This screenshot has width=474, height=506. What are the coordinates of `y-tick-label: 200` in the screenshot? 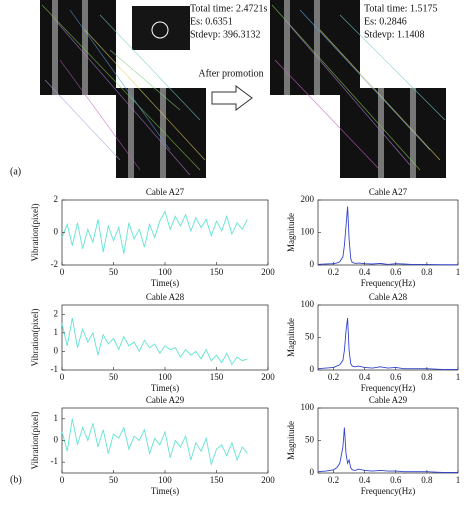 It's located at (308, 199).